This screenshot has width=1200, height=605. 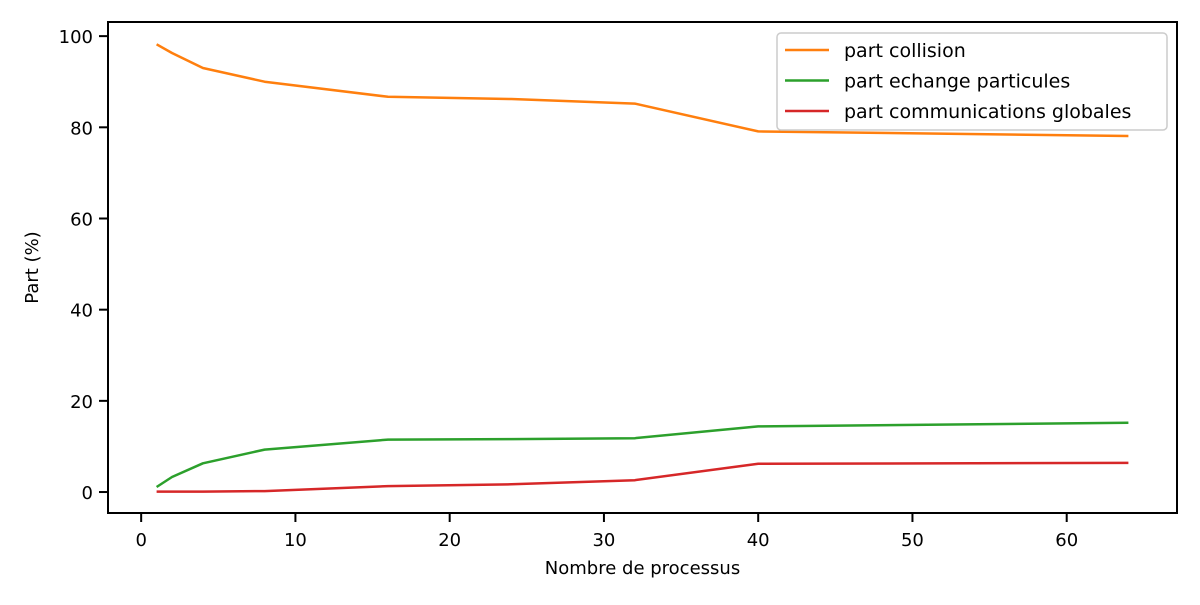 I want to click on x-axis-ticks: 0 10 20 30 40 50 60, so click(x=606, y=532).